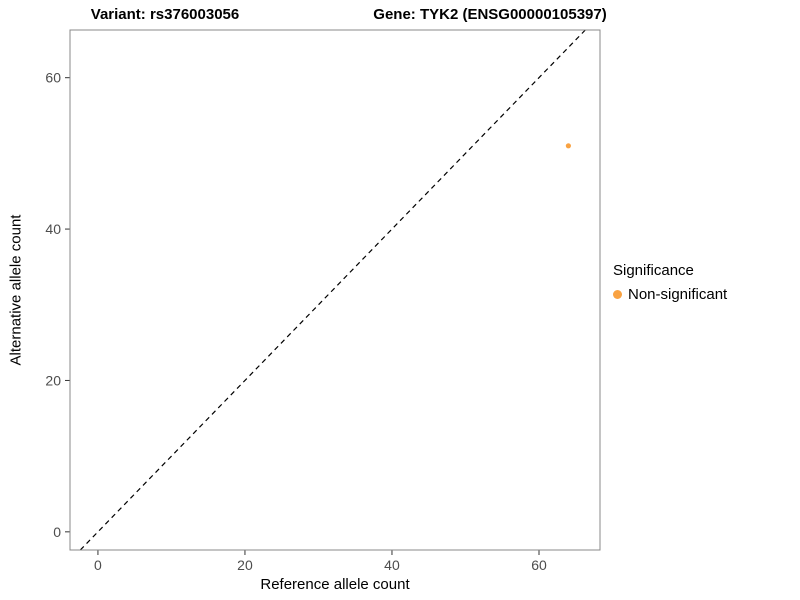 The width and height of the screenshot is (800, 600). What do you see at coordinates (16, 290) in the screenshot?
I see `y-axis-title: Alternative allele count` at bounding box center [16, 290].